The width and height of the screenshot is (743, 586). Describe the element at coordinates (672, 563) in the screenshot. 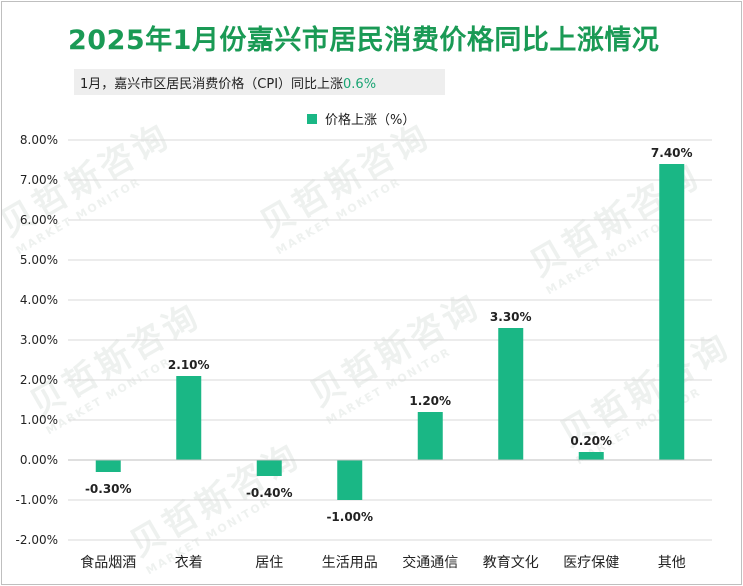

I see `x-tick-label: 其他` at that location.